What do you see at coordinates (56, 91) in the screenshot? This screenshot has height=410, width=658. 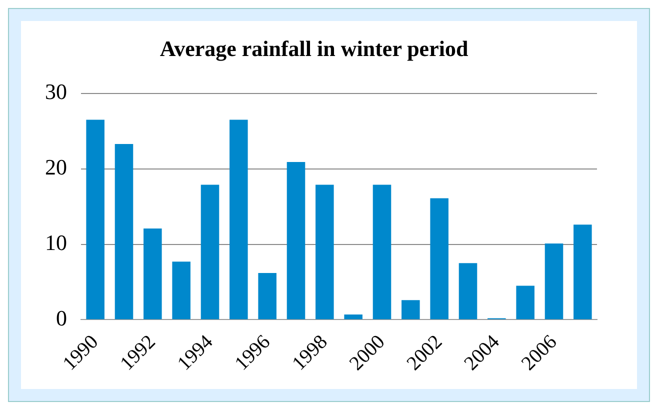 I see `y-tick-label: 30` at bounding box center [56, 91].